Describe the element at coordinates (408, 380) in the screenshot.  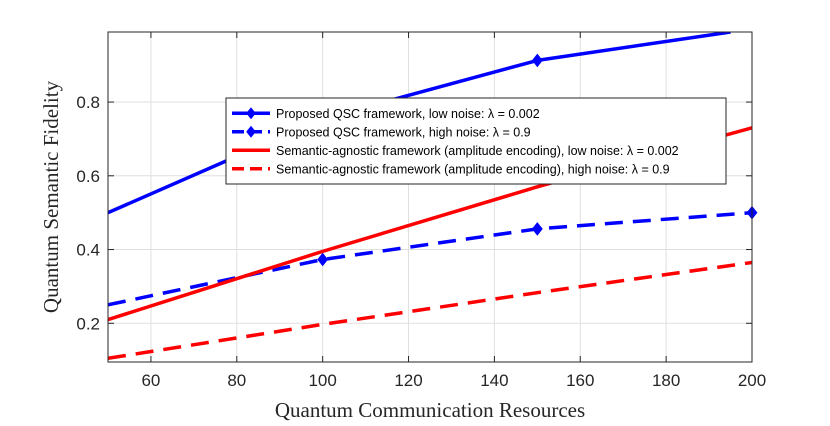
I see `x-tick-label: 120` at that location.